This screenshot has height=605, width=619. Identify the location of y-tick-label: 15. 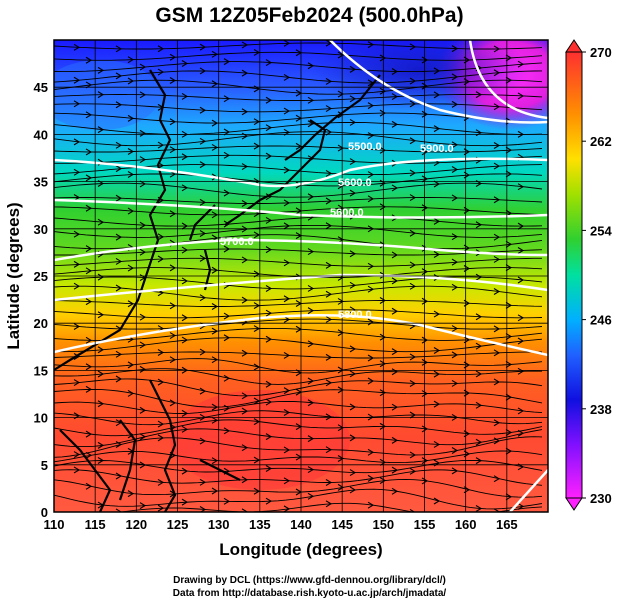
(41, 370).